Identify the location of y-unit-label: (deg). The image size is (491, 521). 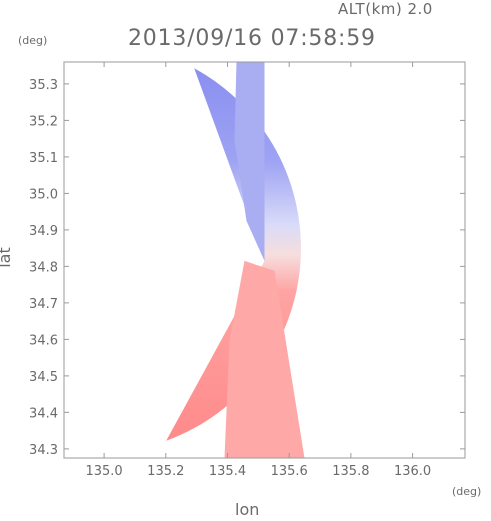
(33, 40).